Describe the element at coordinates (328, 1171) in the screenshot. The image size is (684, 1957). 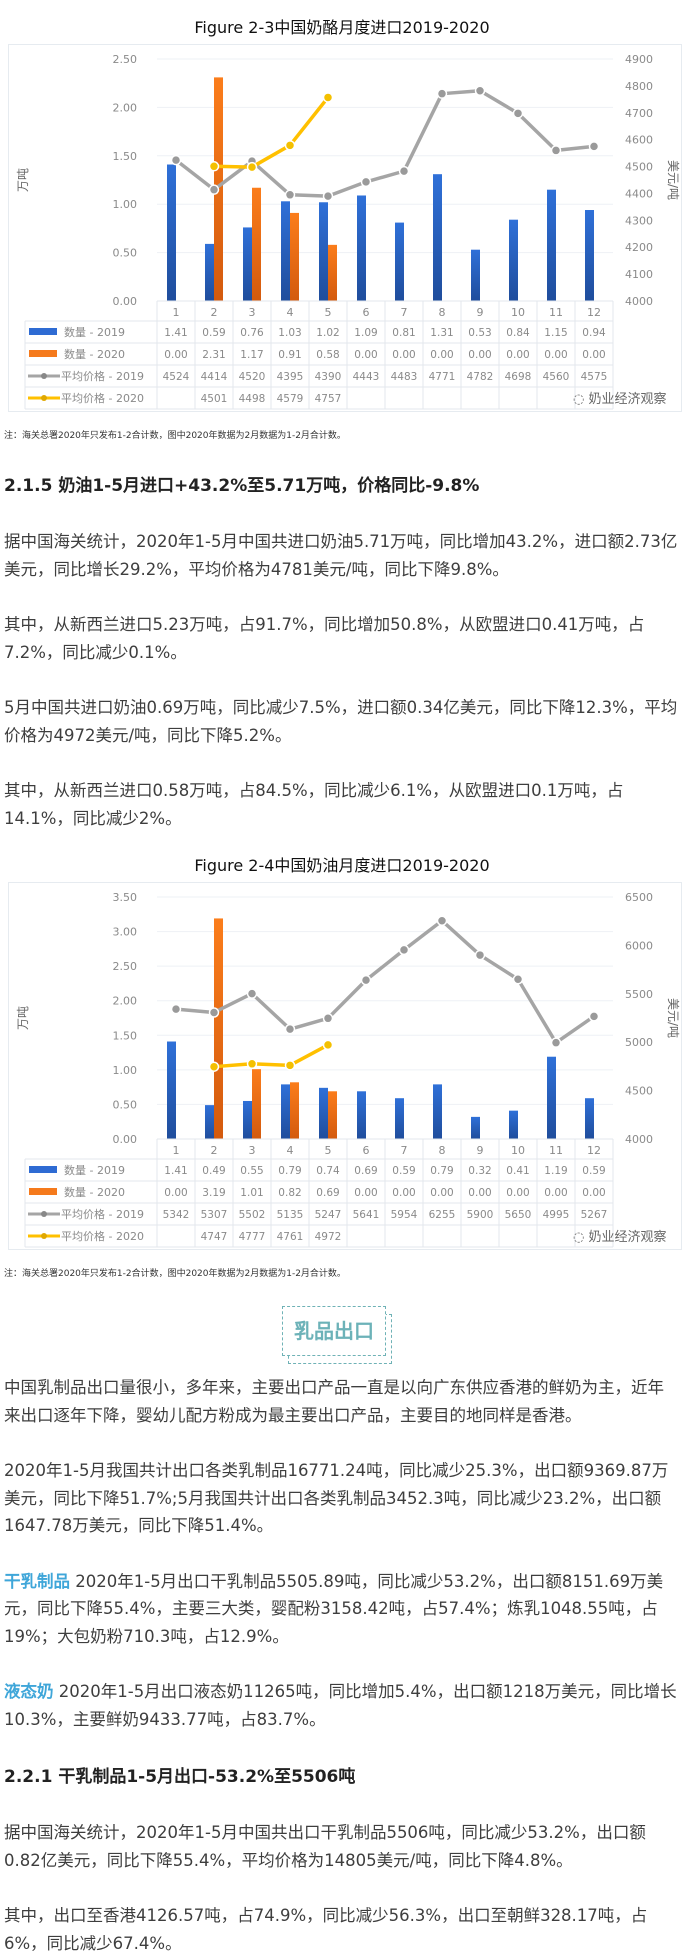
I see `table-cell: 0.74` at that location.